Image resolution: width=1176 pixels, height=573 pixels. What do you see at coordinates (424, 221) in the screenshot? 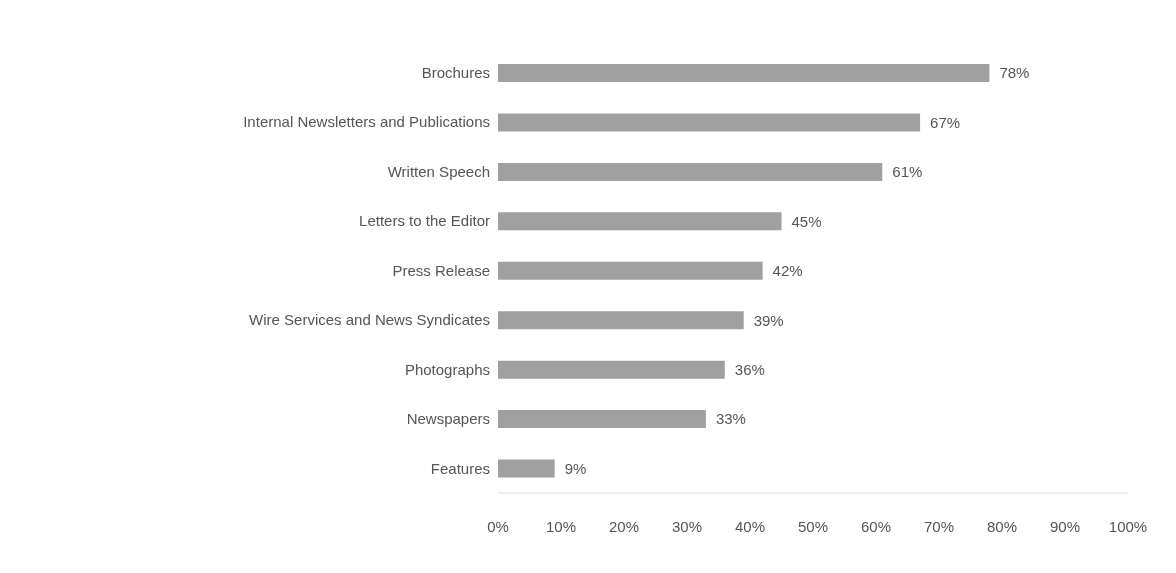
I see `y-tick-label: Letters to the Editor` at bounding box center [424, 221].